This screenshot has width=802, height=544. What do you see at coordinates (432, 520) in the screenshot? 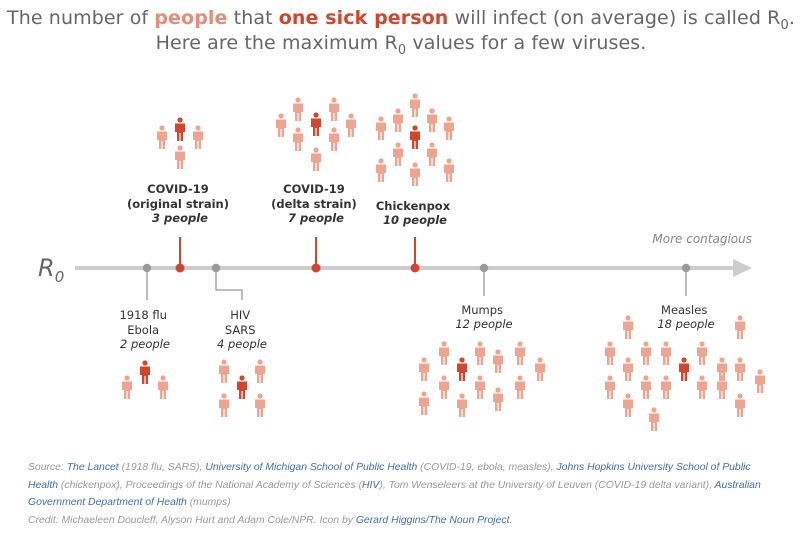
I see `credit-link-noun-project: Gerard Higgins/The Noun Project` at bounding box center [432, 520].